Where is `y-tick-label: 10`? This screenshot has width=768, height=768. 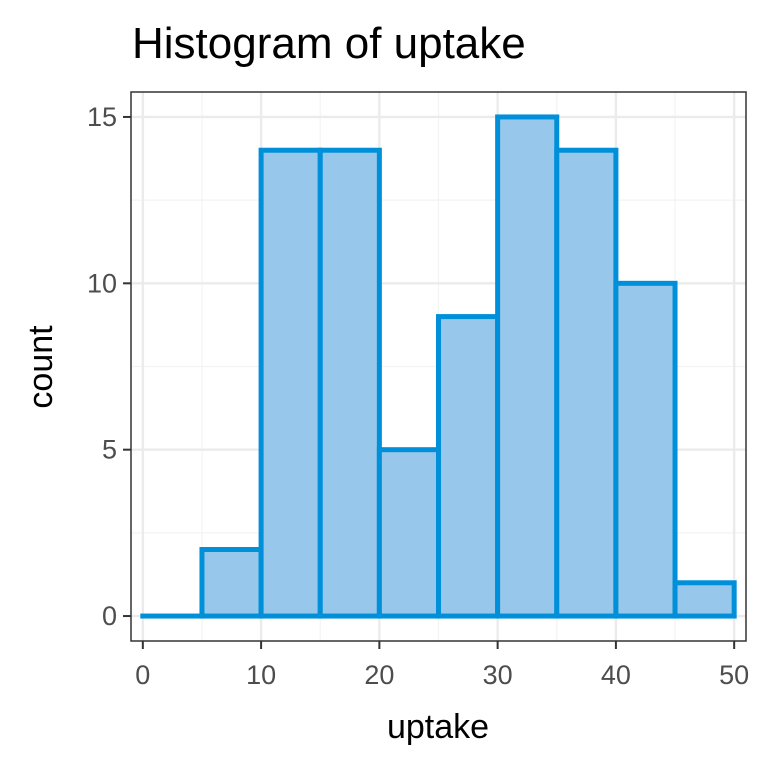 y-tick-label: 10 is located at coordinates (102, 283).